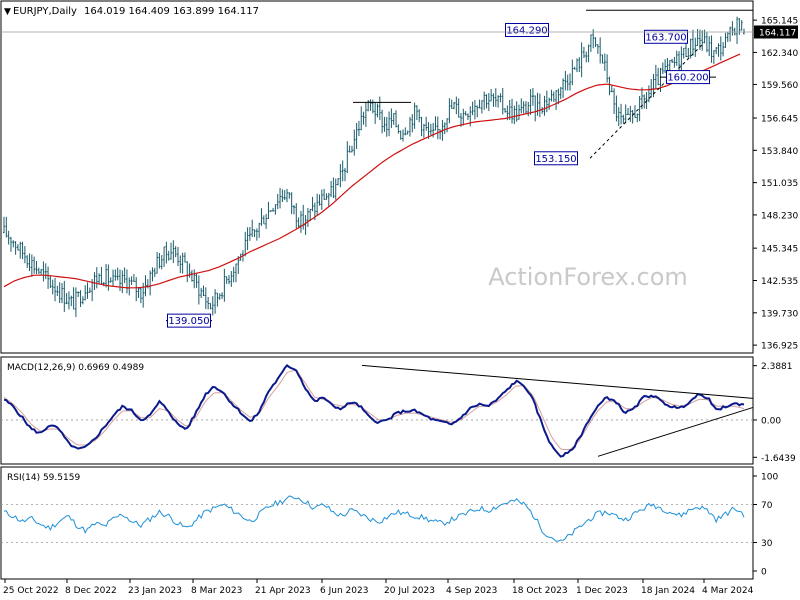 This screenshot has width=800, height=600. Describe the element at coordinates (779, 250) in the screenshot. I see `price-y-tick-label: 145.345` at that location.